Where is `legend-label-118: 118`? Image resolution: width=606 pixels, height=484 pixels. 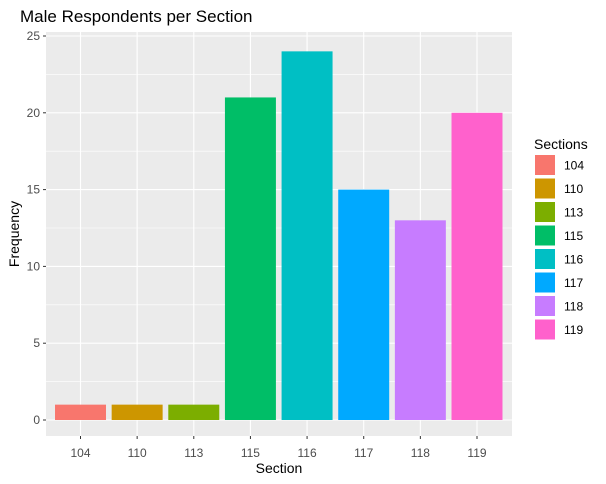 legend-label-118: 118 is located at coordinates (573, 307).